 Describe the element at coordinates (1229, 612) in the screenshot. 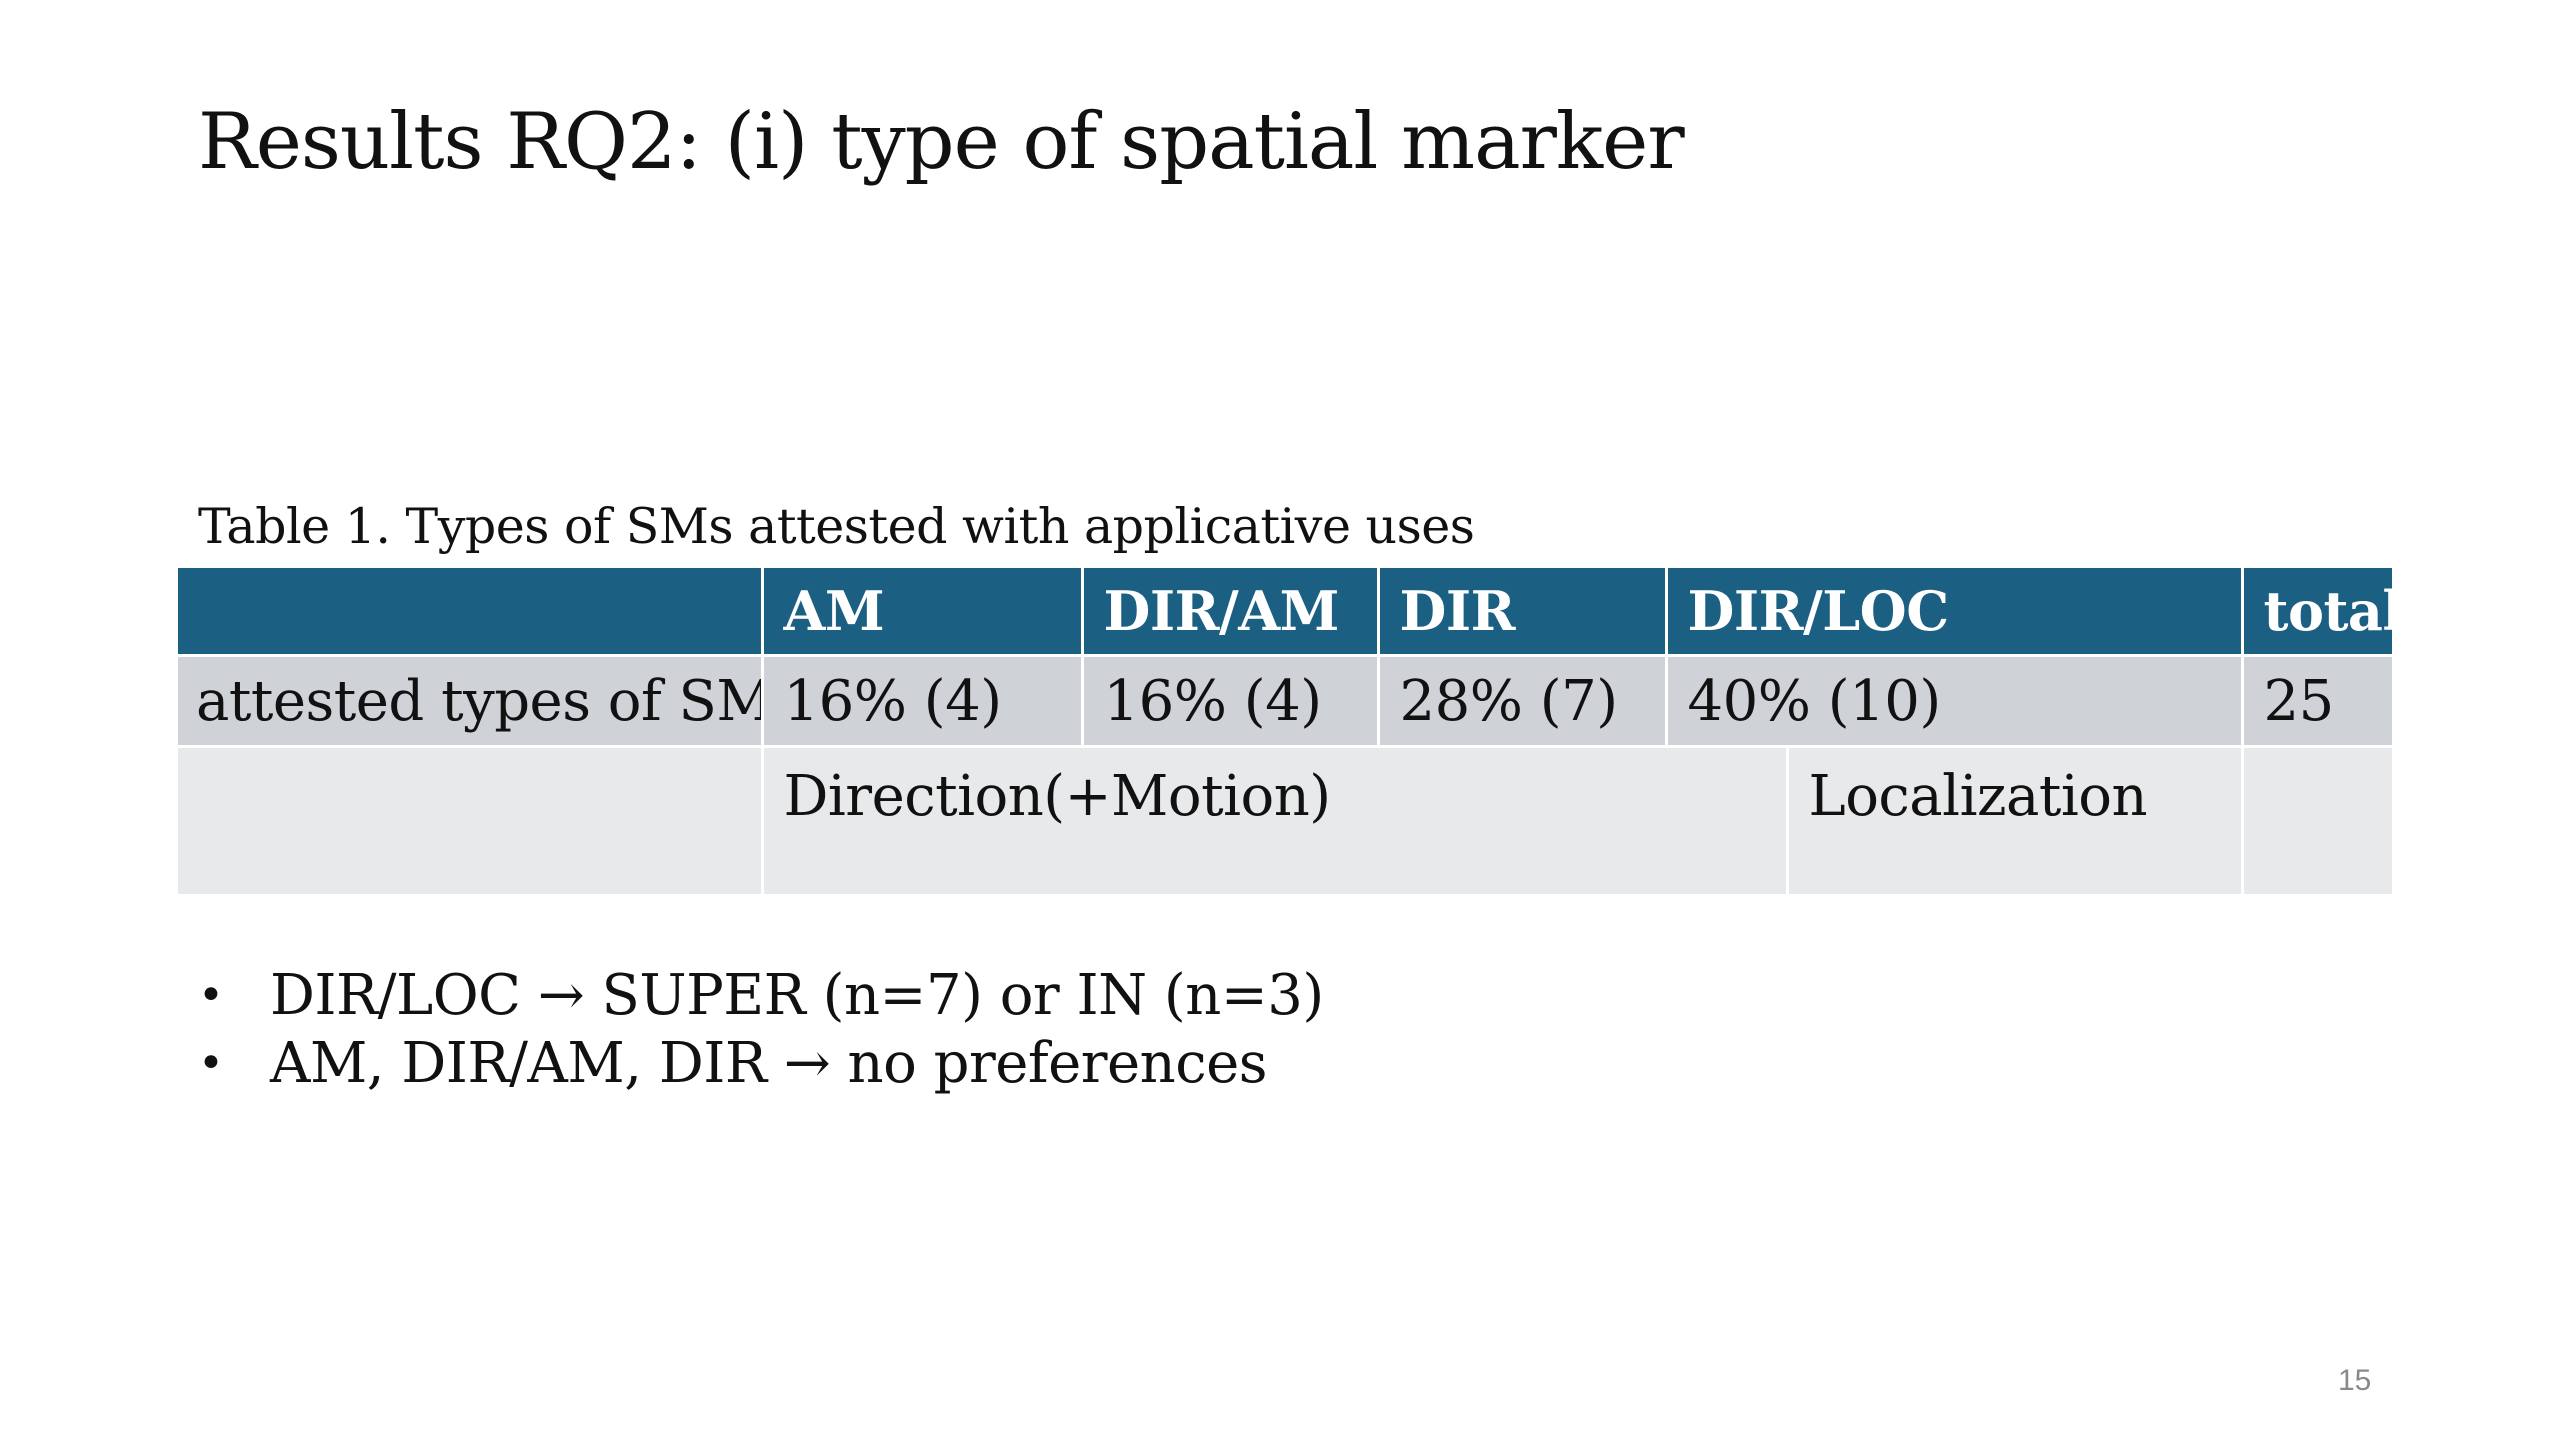

I see `header-cell-dir-am: DIR/AM` at that location.